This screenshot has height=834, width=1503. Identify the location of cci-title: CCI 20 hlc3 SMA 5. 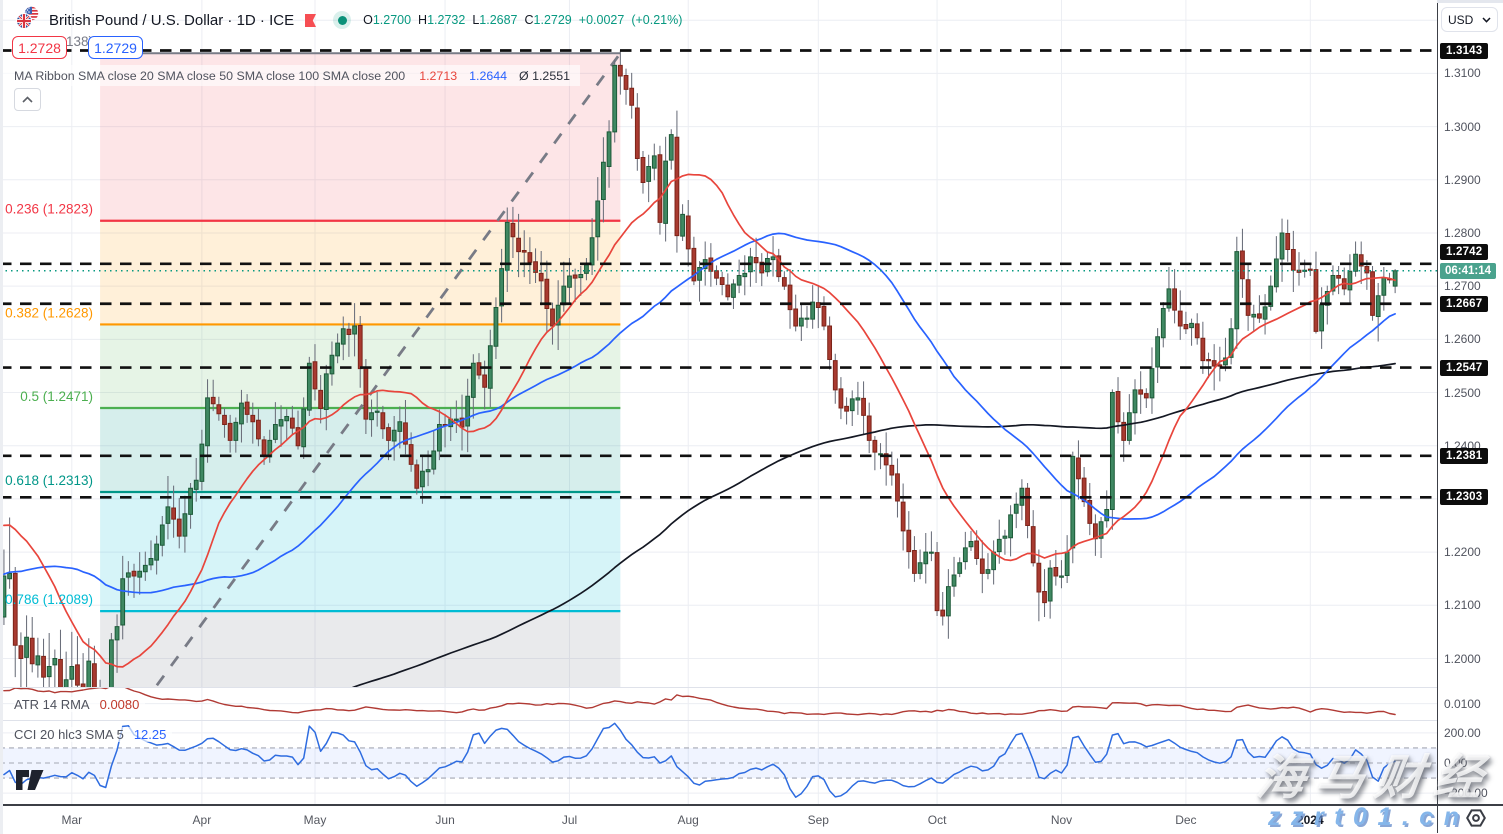
(69, 734).